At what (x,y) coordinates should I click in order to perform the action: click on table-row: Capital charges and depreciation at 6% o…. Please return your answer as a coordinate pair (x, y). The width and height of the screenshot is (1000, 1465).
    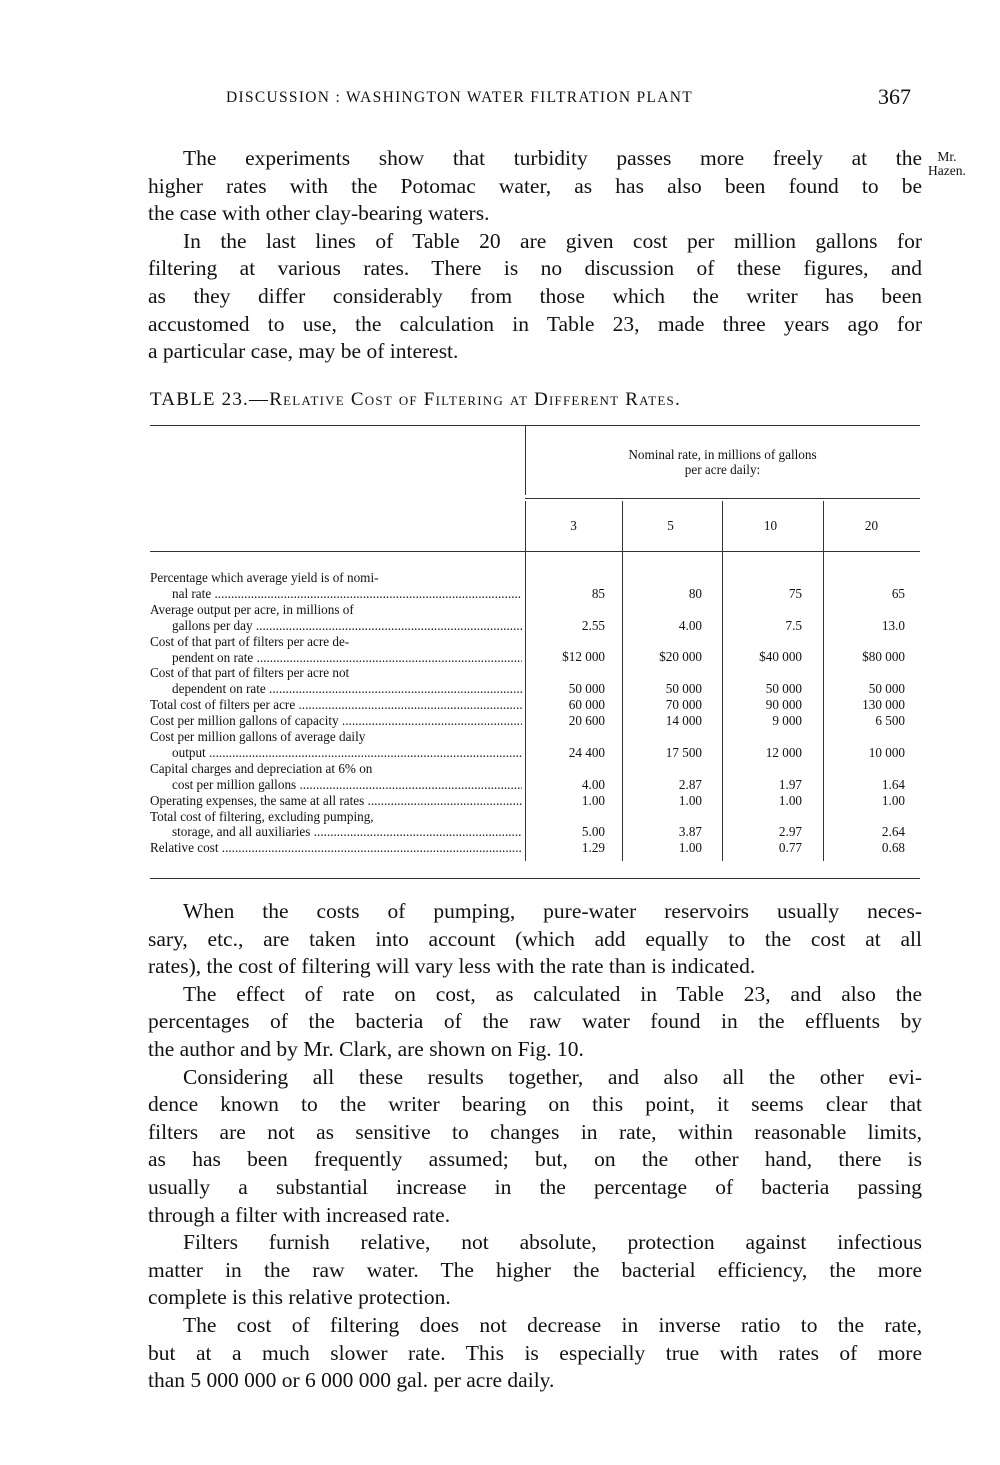
    Looking at the image, I should click on (535, 777).